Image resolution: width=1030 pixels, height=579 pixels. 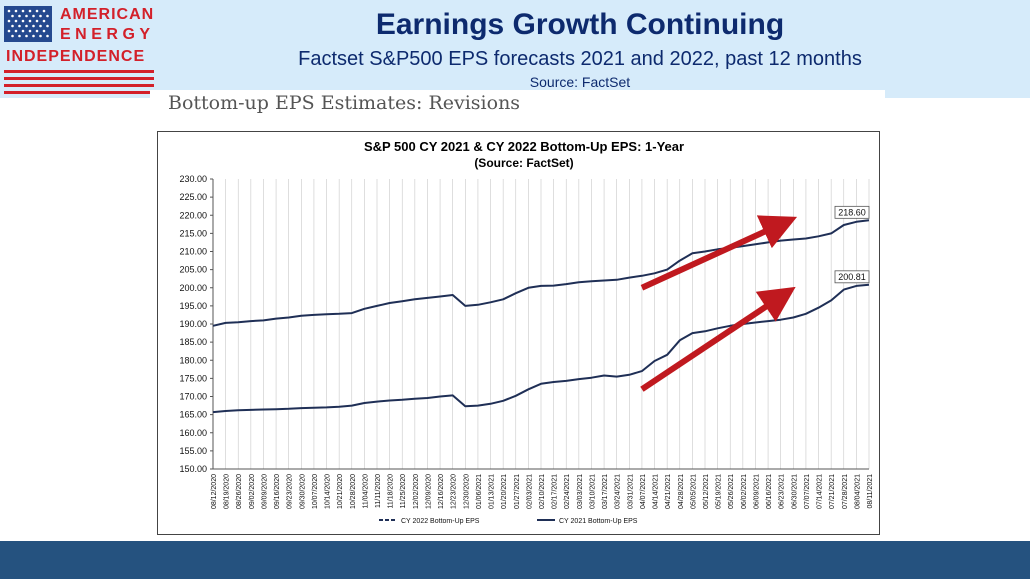 I want to click on x-tick-label: 07/21/2021, so click(x=832, y=491).